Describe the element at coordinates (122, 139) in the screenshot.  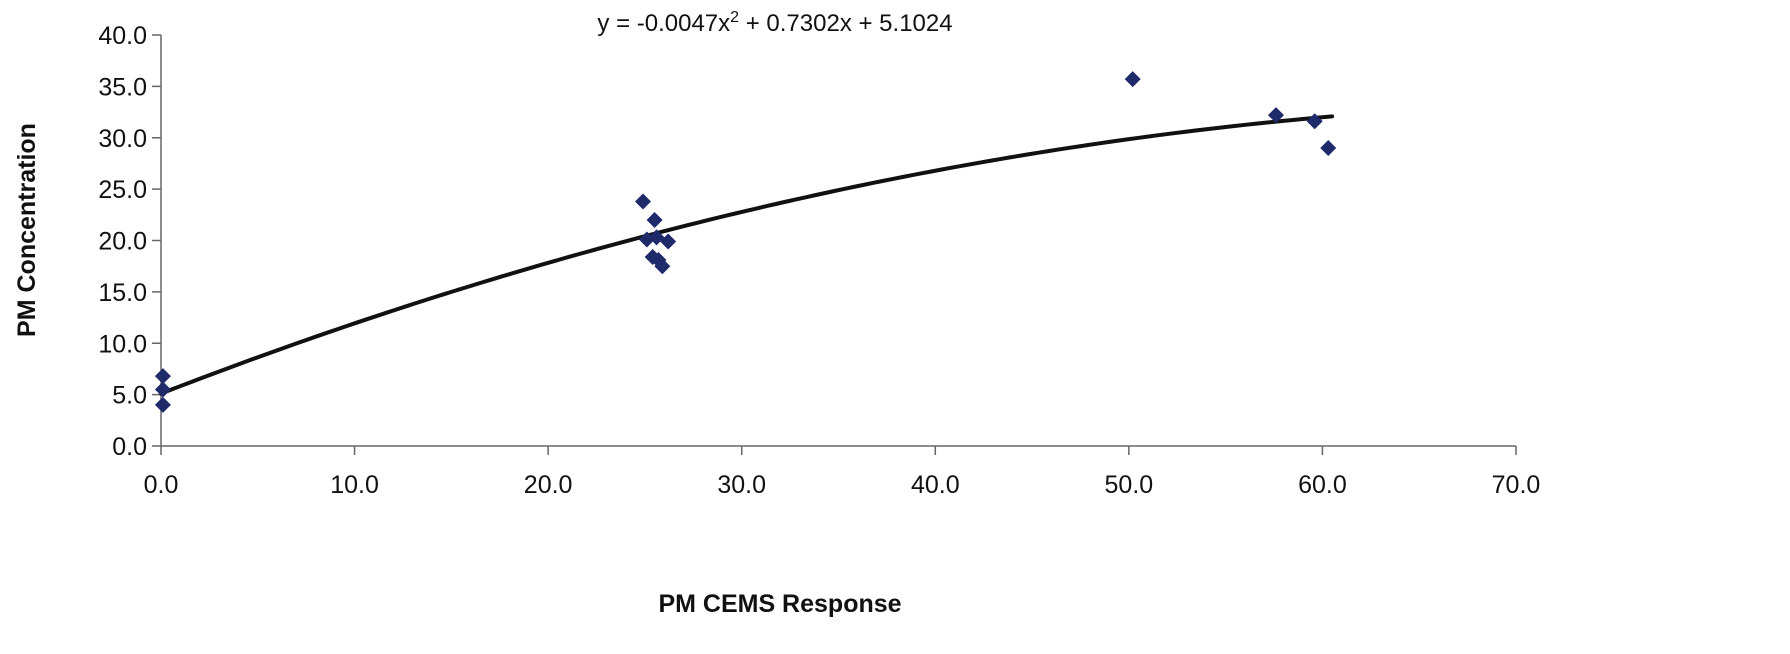
I see `y-tick-label: 30.0` at that location.